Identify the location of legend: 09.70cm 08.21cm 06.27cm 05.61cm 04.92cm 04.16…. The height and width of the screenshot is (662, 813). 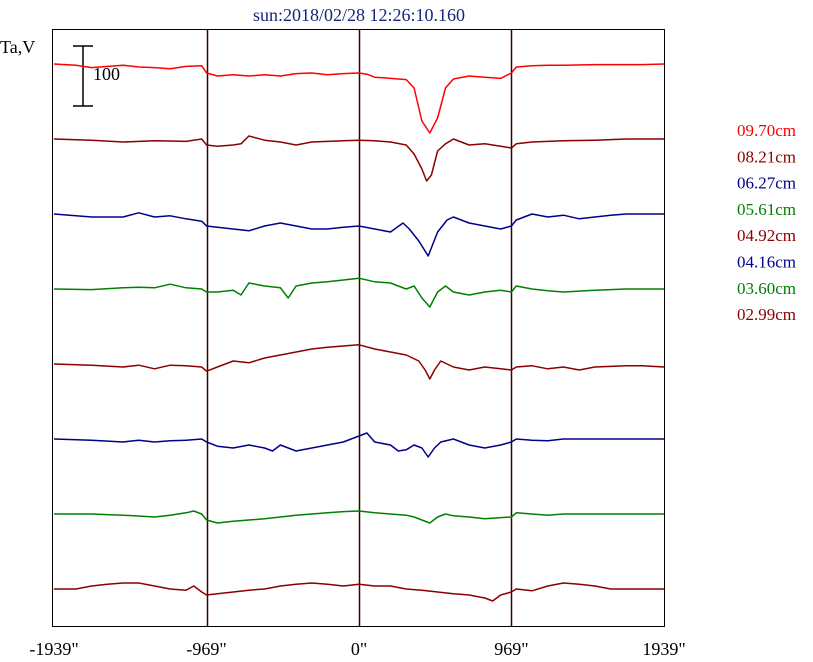
(766, 222).